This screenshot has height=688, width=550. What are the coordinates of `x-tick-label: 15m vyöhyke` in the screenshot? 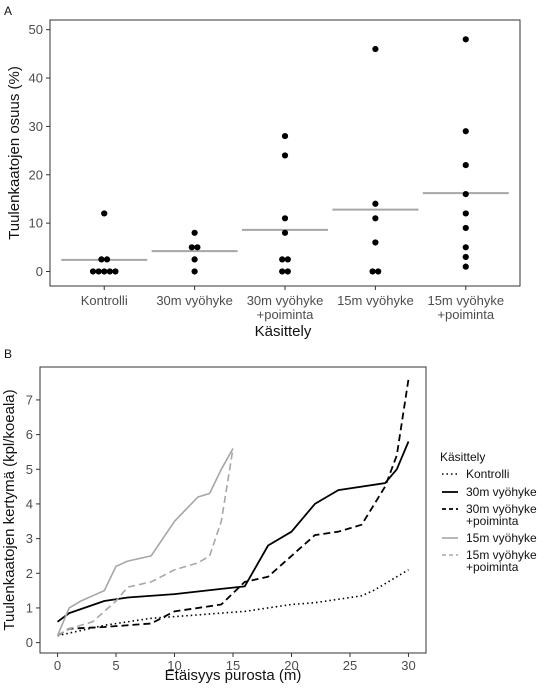 It's located at (375, 300).